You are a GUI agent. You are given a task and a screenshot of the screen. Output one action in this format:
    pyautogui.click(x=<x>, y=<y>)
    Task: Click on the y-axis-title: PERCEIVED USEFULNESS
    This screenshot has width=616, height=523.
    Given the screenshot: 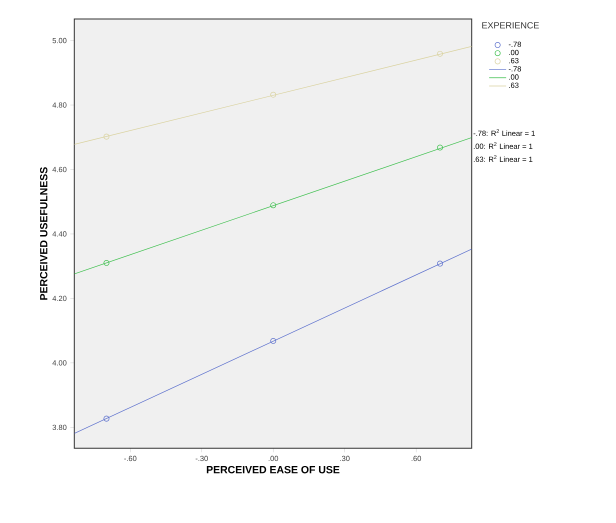 What is the action you would take?
    pyautogui.click(x=44, y=233)
    